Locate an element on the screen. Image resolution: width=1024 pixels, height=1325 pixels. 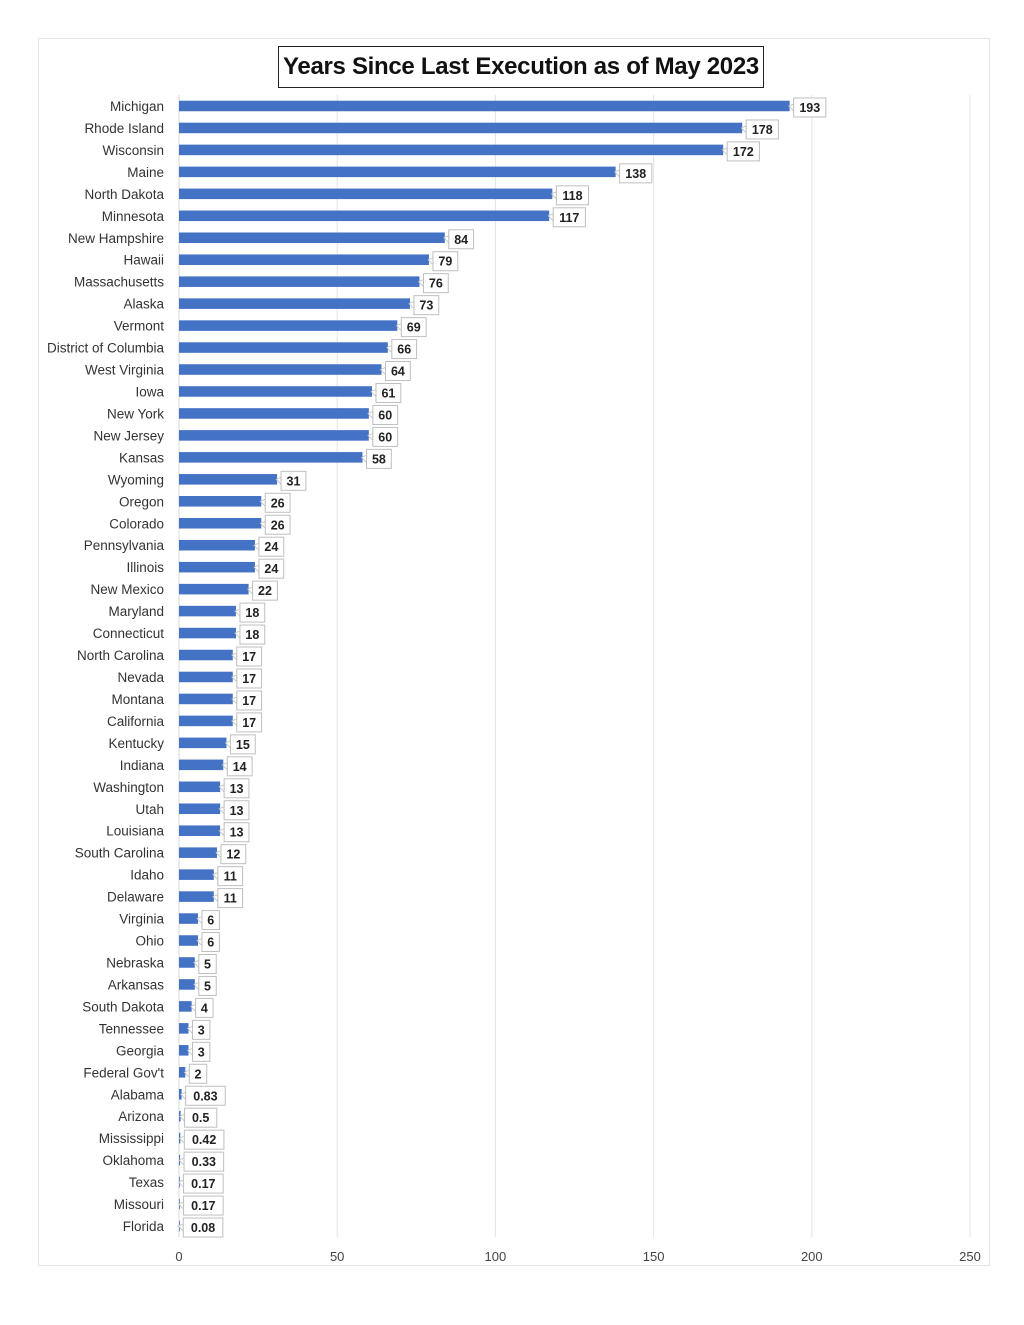
data-label: 0.17 is located at coordinates (203, 1184).